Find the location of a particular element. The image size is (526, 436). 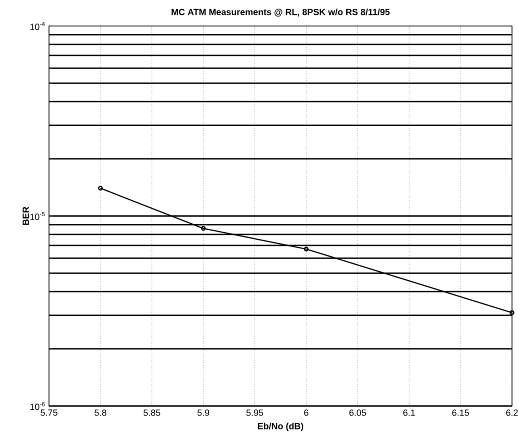

x-tick-label: 5.85 is located at coordinates (152, 413).